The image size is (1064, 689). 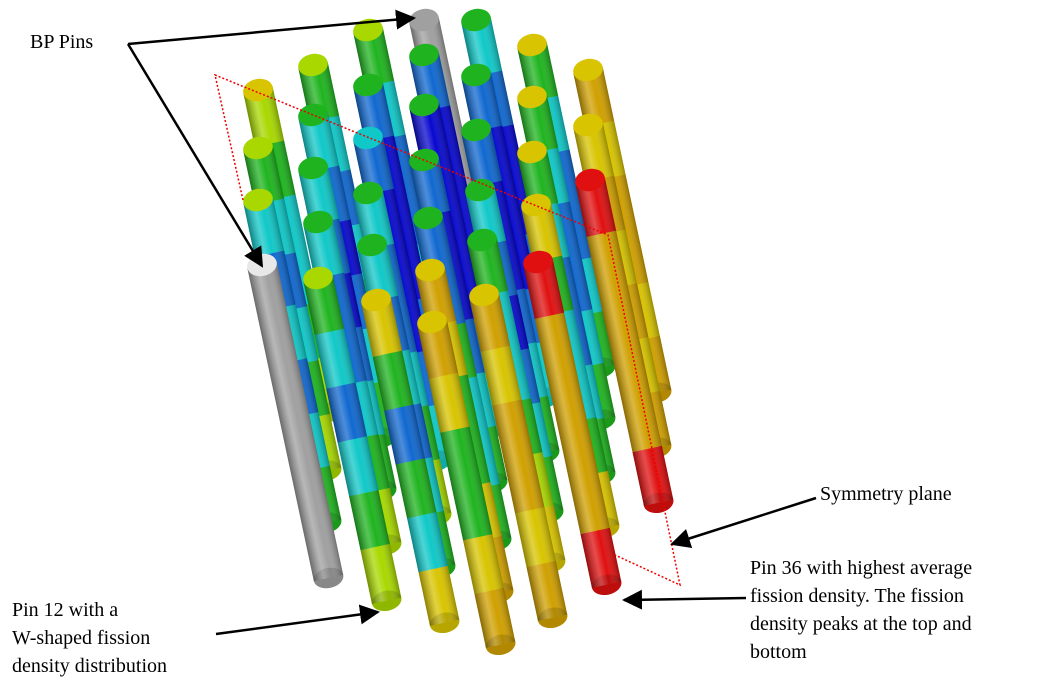 I want to click on label: density distribution, so click(x=89, y=666).